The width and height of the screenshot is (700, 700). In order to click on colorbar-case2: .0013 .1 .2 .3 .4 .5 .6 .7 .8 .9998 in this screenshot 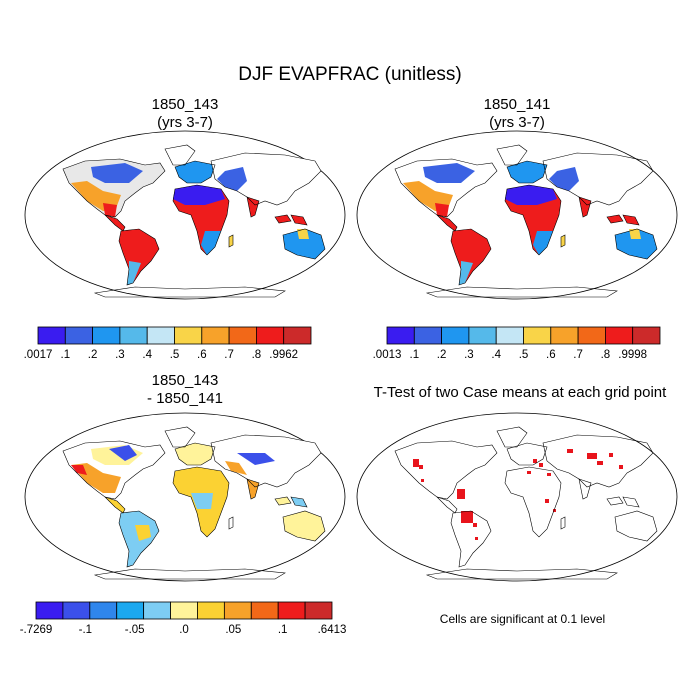, I will do `click(517, 343)`.